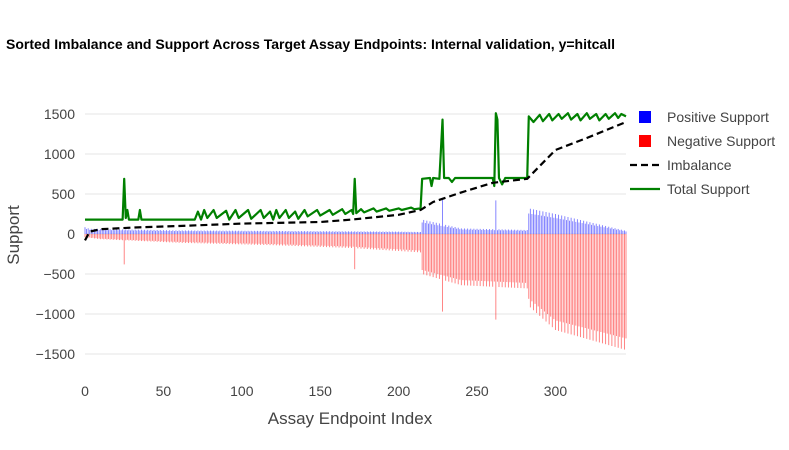 Image resolution: width=789 pixels, height=450 pixels. Describe the element at coordinates (699, 165) in the screenshot. I see `legend-label: Imbalance` at that location.